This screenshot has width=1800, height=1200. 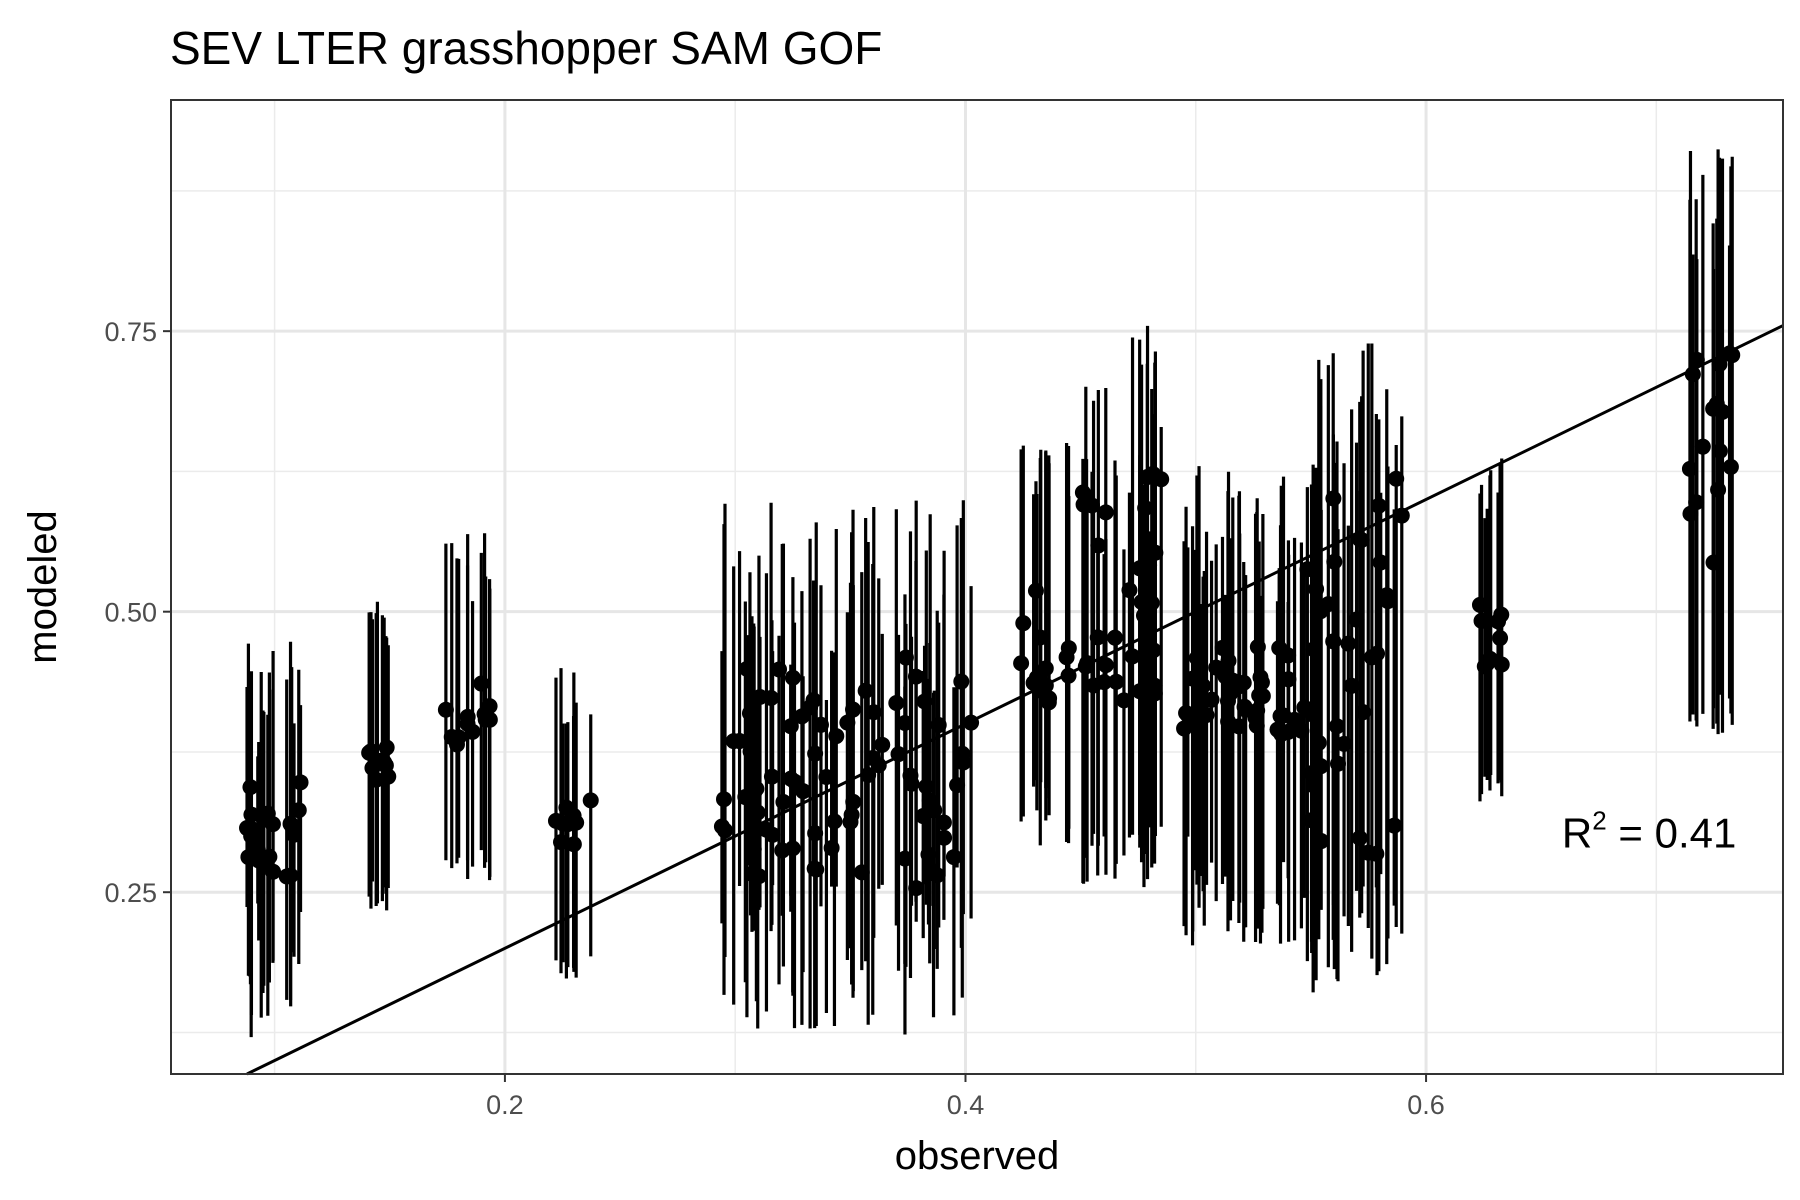 I want to click on x-tick-label-1: 0.4, so click(x=966, y=1105).